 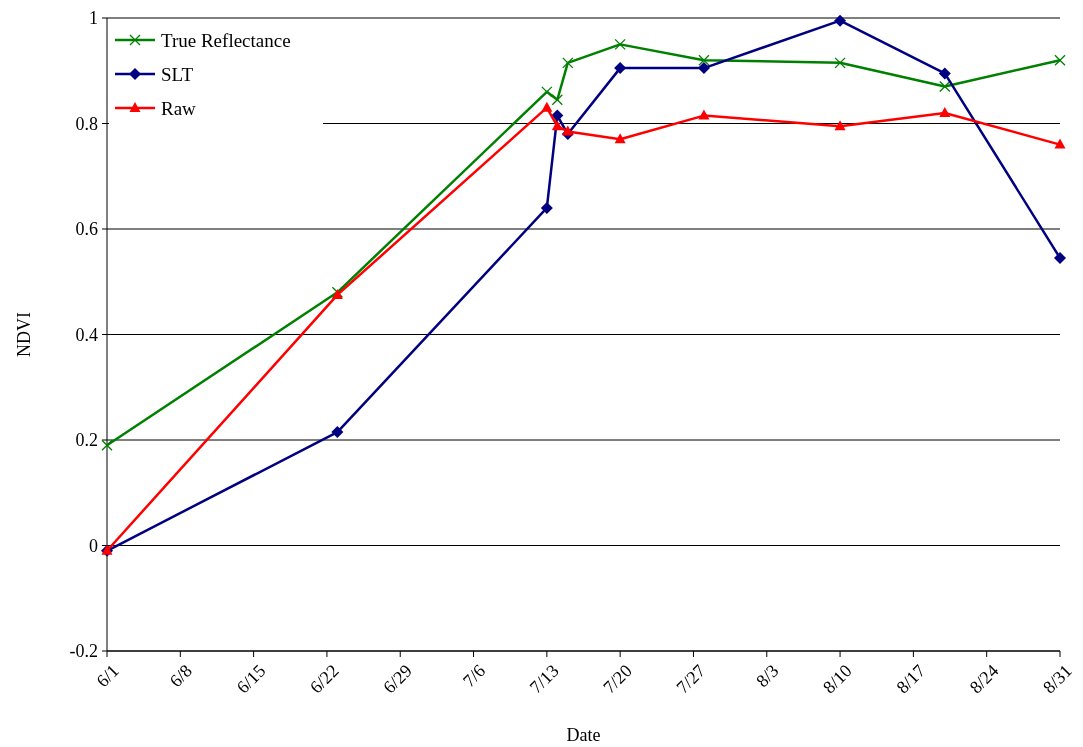 I want to click on x-tick-label: 6/22, so click(x=324, y=679).